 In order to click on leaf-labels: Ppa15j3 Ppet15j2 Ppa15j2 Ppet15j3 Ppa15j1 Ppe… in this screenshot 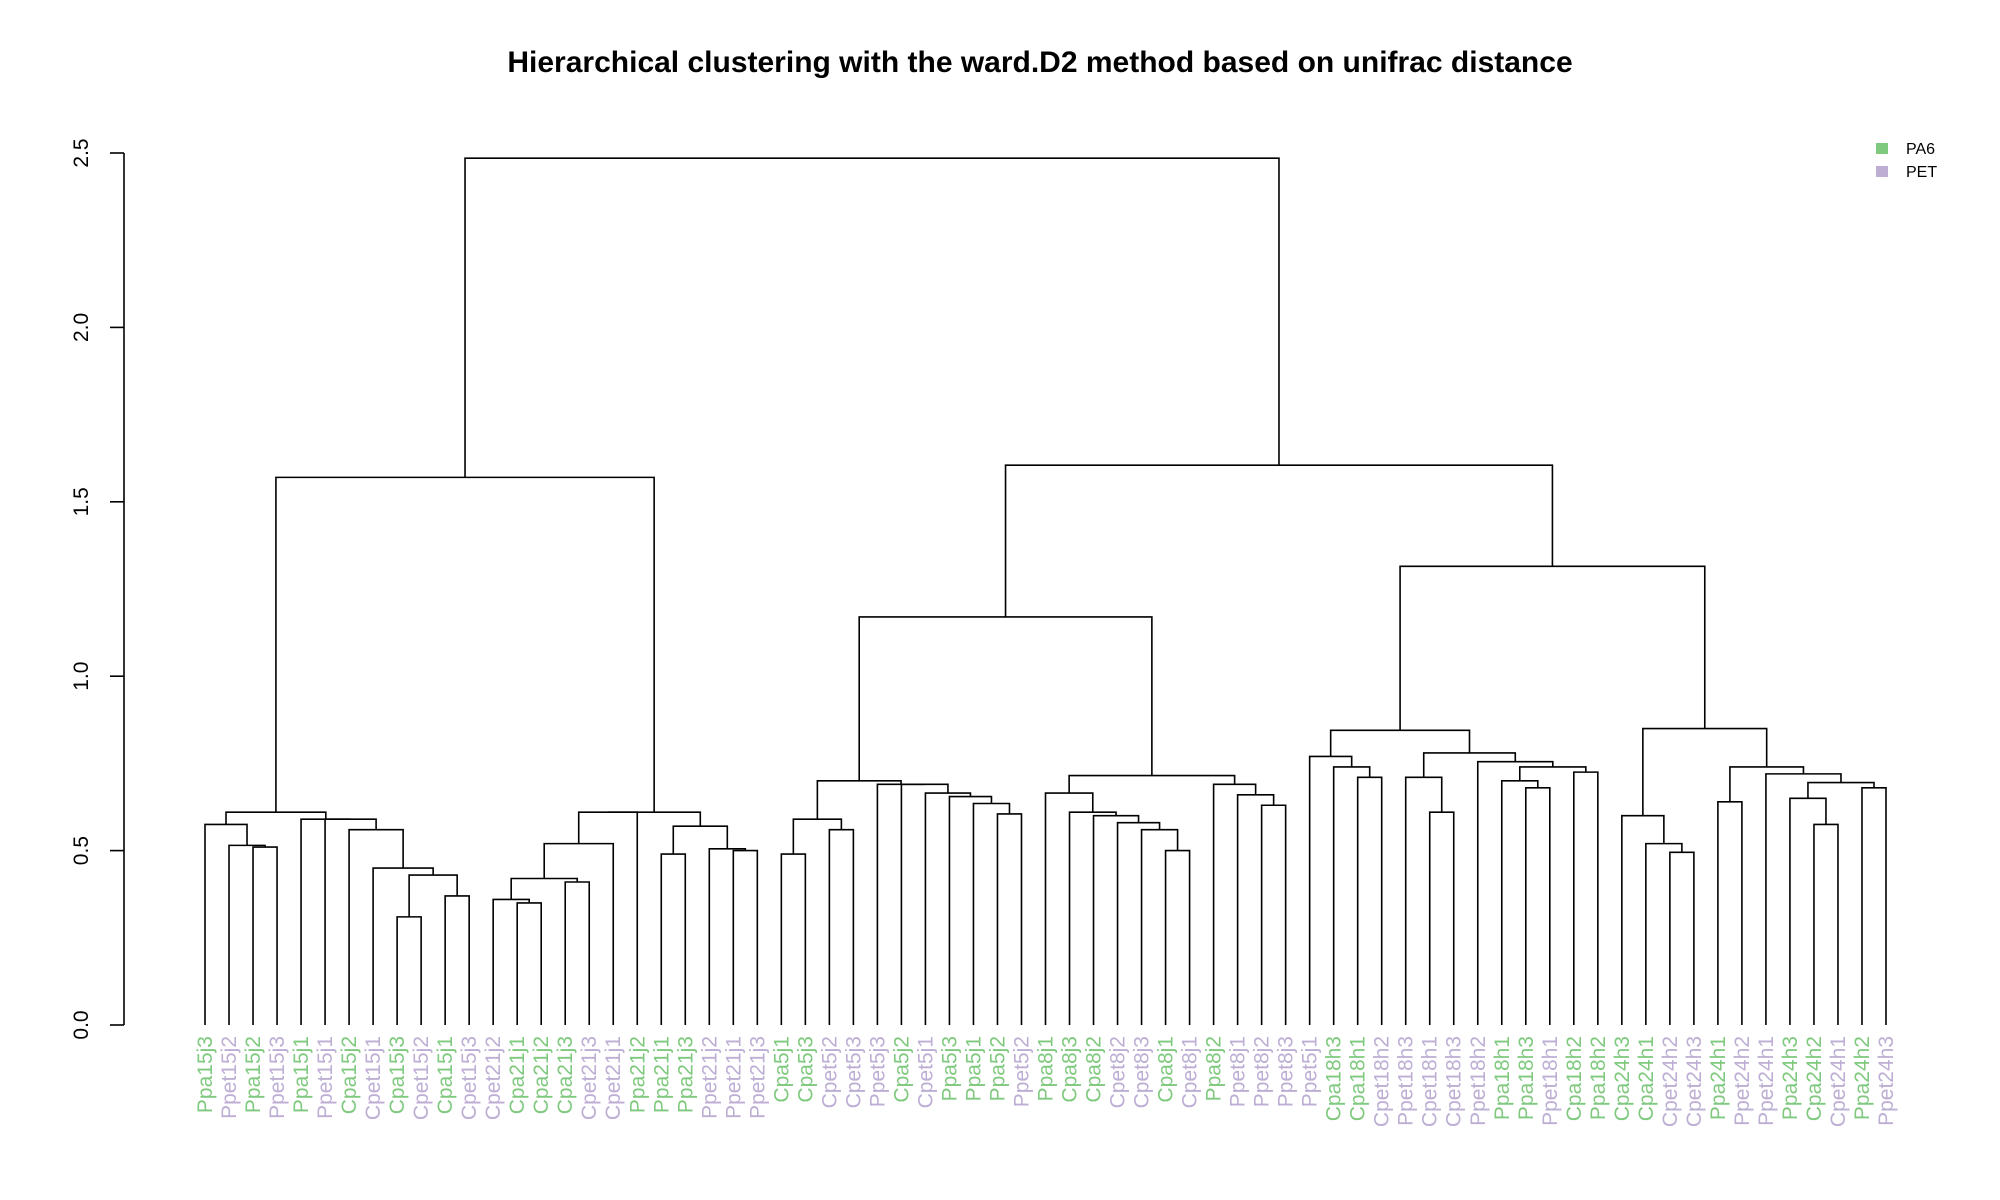, I will do `click(1046, 1081)`.